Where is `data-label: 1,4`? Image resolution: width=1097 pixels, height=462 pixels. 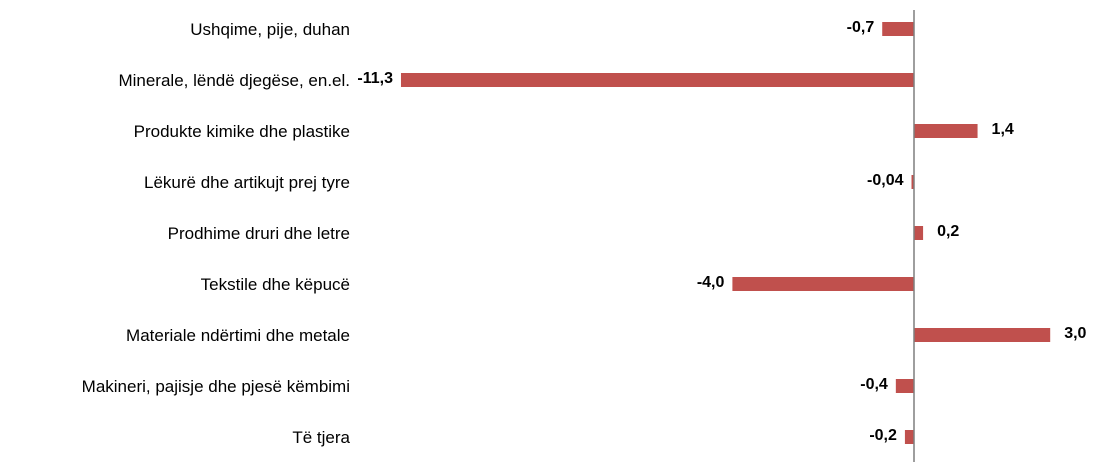 data-label: 1,4 is located at coordinates (1003, 129).